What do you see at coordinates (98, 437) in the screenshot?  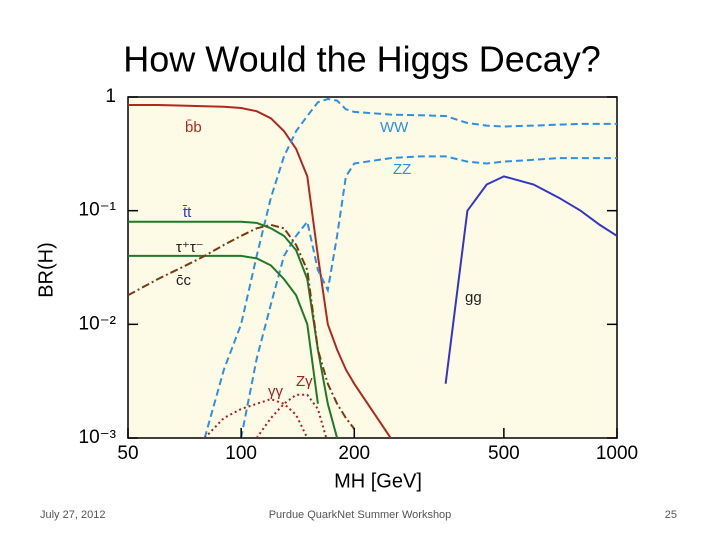 I see `y-tick-label: 10⁻³` at bounding box center [98, 437].